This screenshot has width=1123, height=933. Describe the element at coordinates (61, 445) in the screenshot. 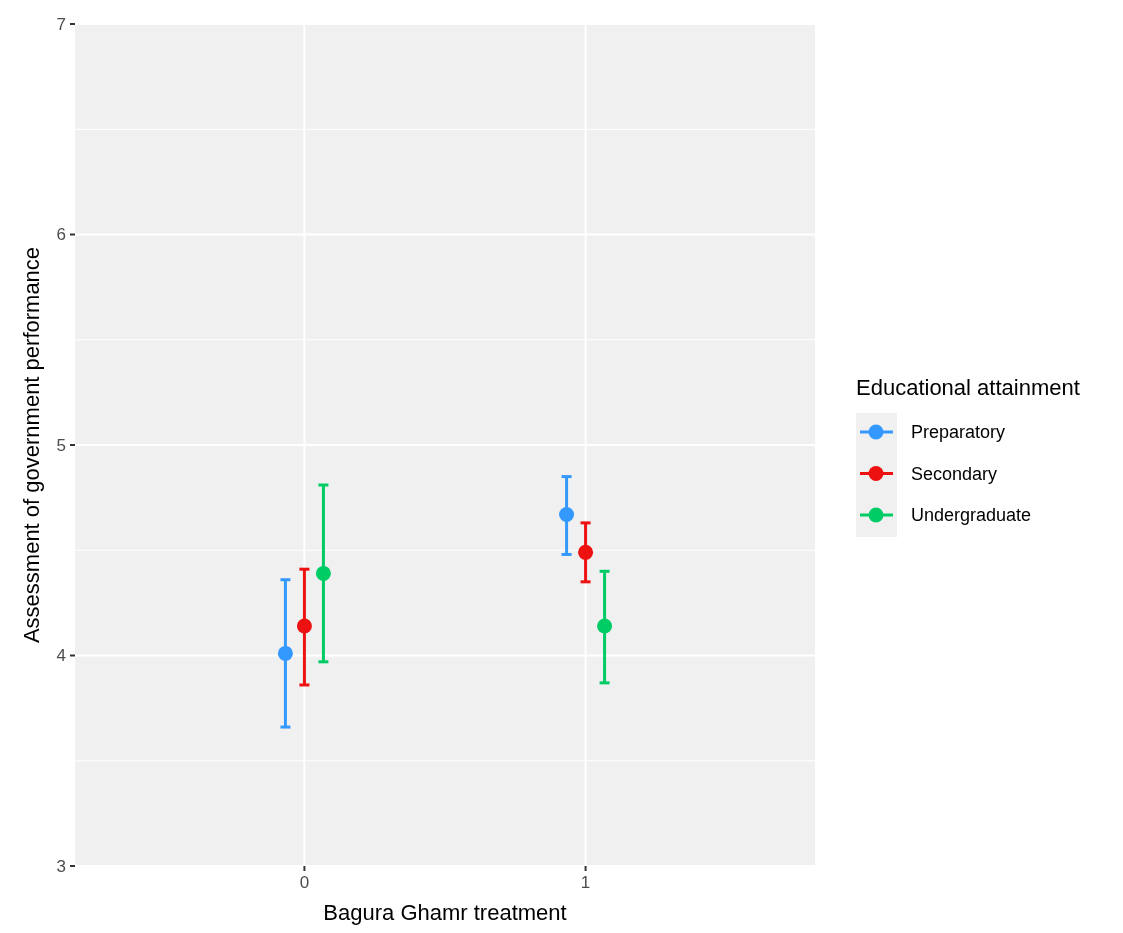

I see `y-tick-label: 5` at that location.